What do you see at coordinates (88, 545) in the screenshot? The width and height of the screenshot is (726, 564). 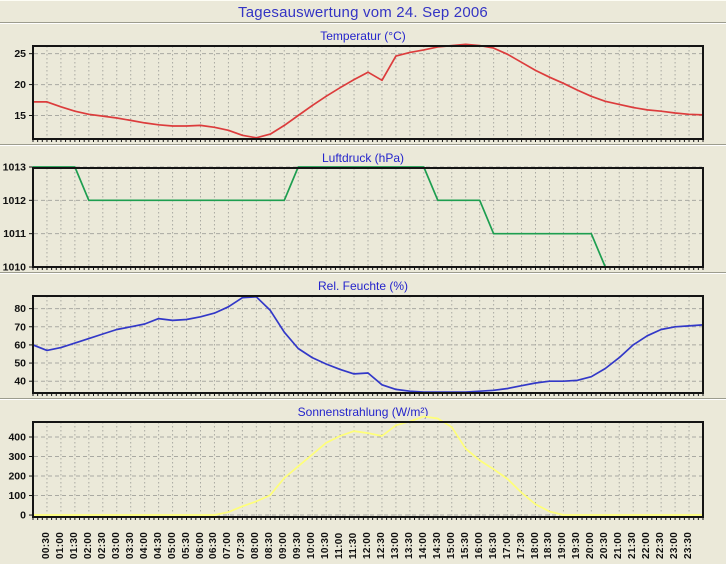 I see `x-axis-label: 02:00` at bounding box center [88, 545].